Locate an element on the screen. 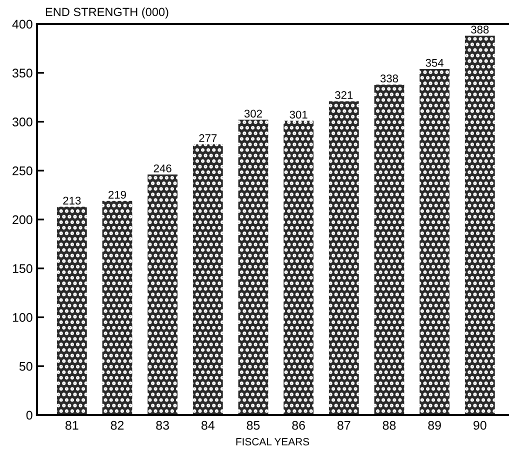 The image size is (510, 452). y-tick-label: 100 is located at coordinates (22, 317).